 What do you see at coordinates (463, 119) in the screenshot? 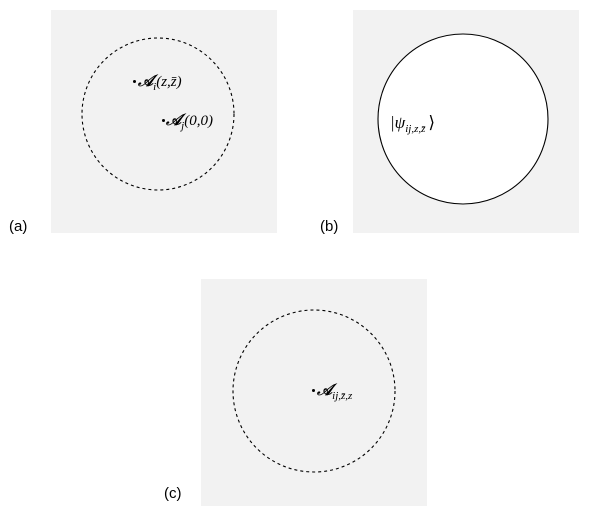
I see `solid-circle-b` at bounding box center [463, 119].